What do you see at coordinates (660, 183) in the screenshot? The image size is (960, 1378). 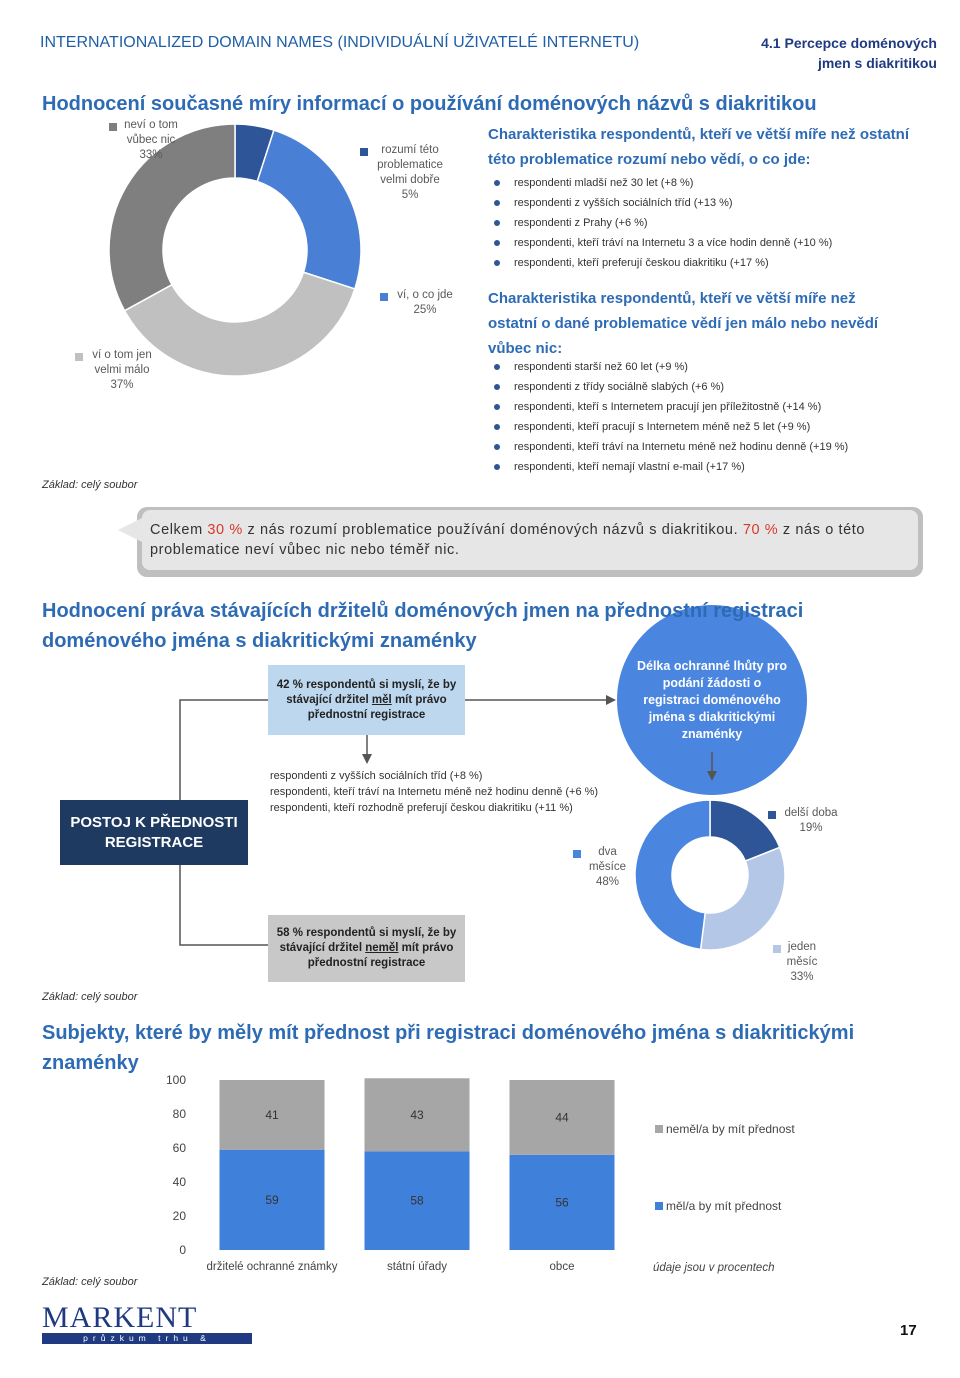 I see `list-item: respondenti mladší než 30 let (+8 %)` at bounding box center [660, 183].